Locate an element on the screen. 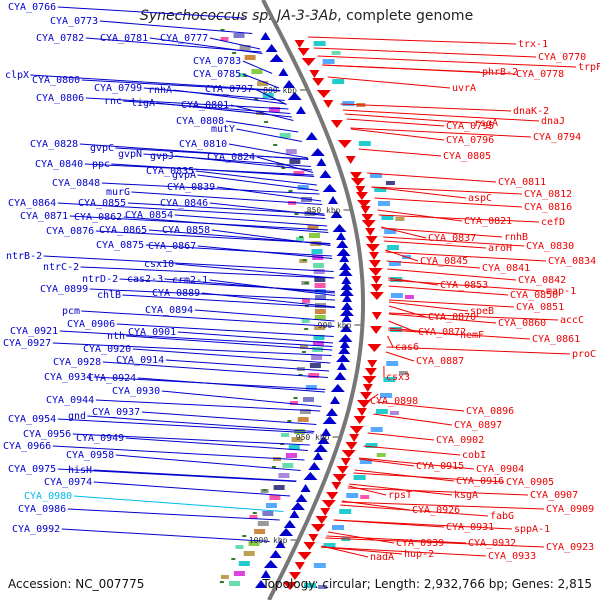 This screenshot has width=600, height=600. reverse-gene-label: CYA_0850 is located at coordinates (534, 295).